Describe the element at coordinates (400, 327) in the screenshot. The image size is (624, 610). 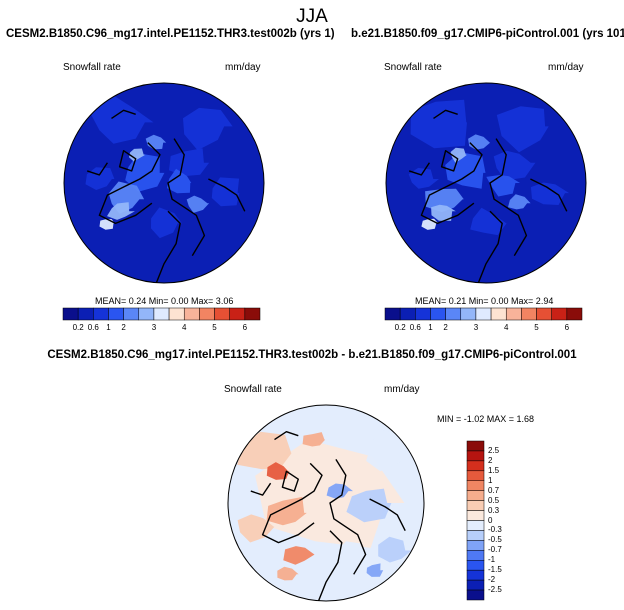
I see `colorbar-right-tick-label: 0.2` at that location.